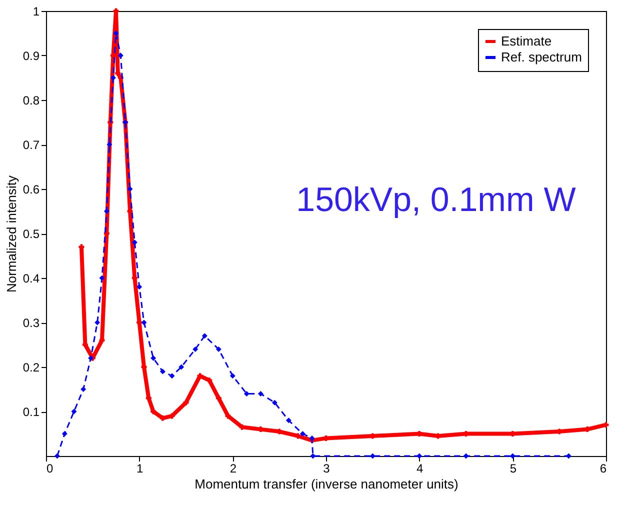 This screenshot has width=632, height=506. Describe the element at coordinates (326, 484) in the screenshot. I see `x-axis-title: Momentum transfer (inverse nanometer units)` at that location.